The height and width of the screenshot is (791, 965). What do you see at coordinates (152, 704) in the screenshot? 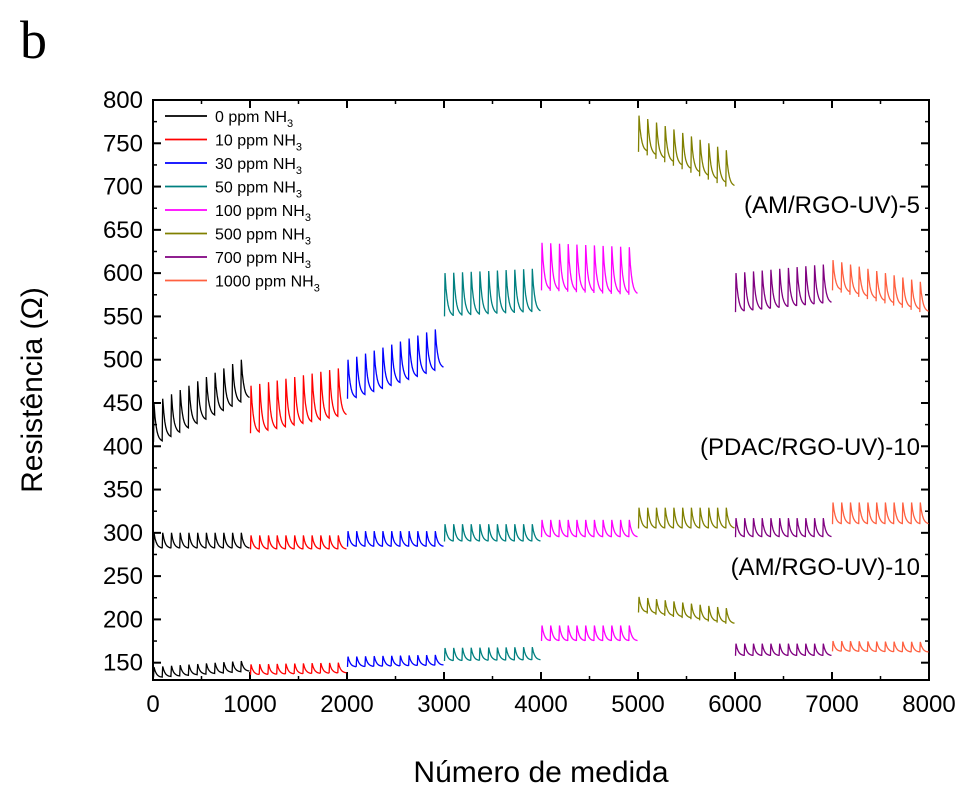
I see `x-tick-label: 0` at bounding box center [152, 704].